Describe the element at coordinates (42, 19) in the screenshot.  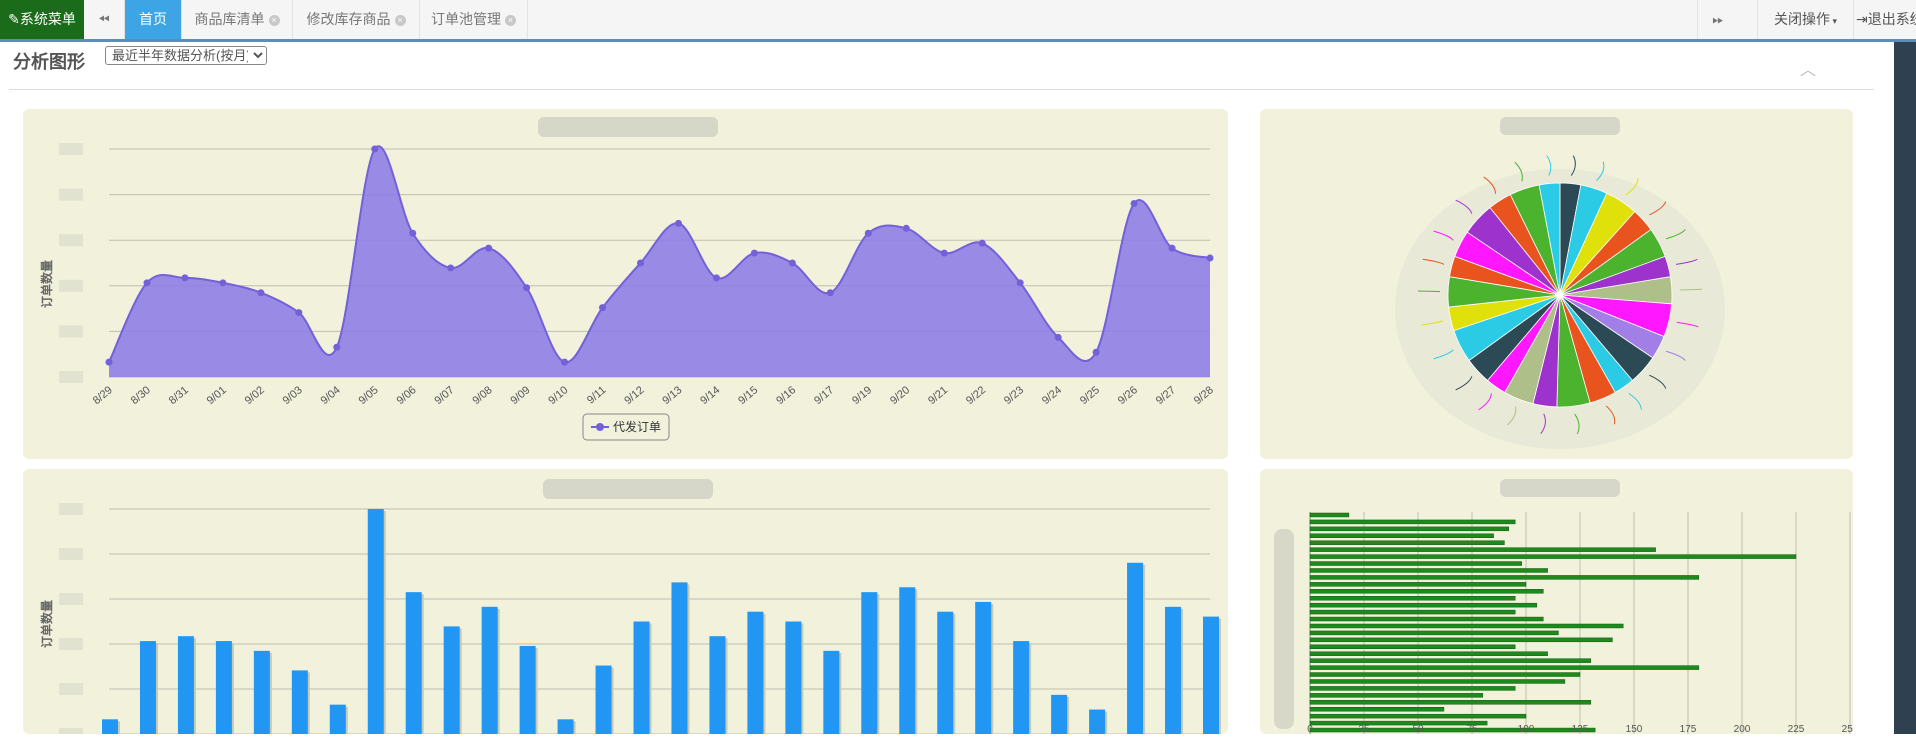
I see `system-menu-button: ✎系统菜单` at that location.